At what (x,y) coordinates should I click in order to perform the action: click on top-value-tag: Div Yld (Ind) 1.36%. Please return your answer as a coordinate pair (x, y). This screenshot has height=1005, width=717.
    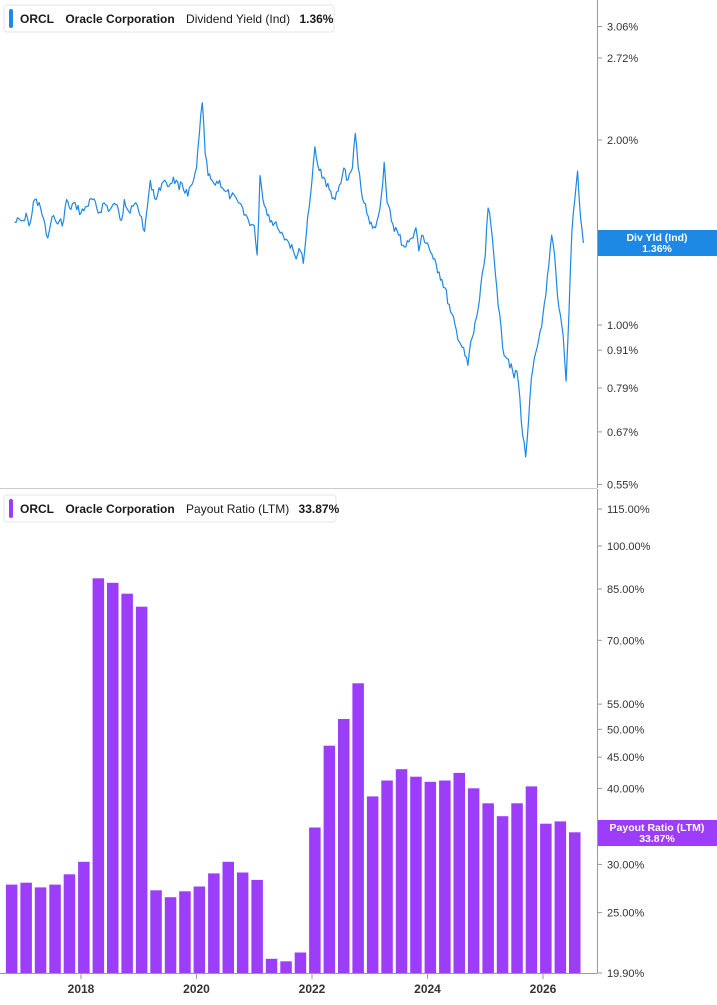
    Looking at the image, I should click on (657, 243).